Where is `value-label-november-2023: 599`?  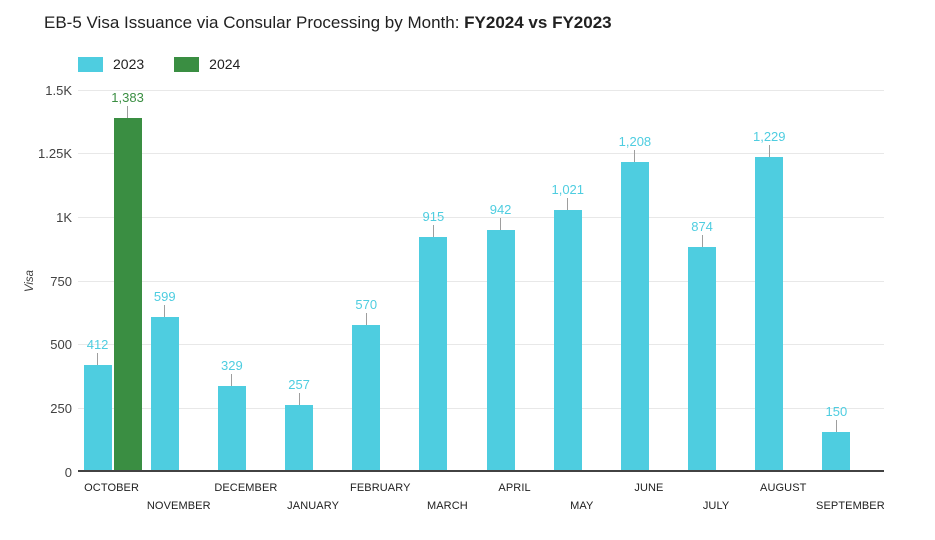
value-label-november-2023: 599 is located at coordinates (164, 297).